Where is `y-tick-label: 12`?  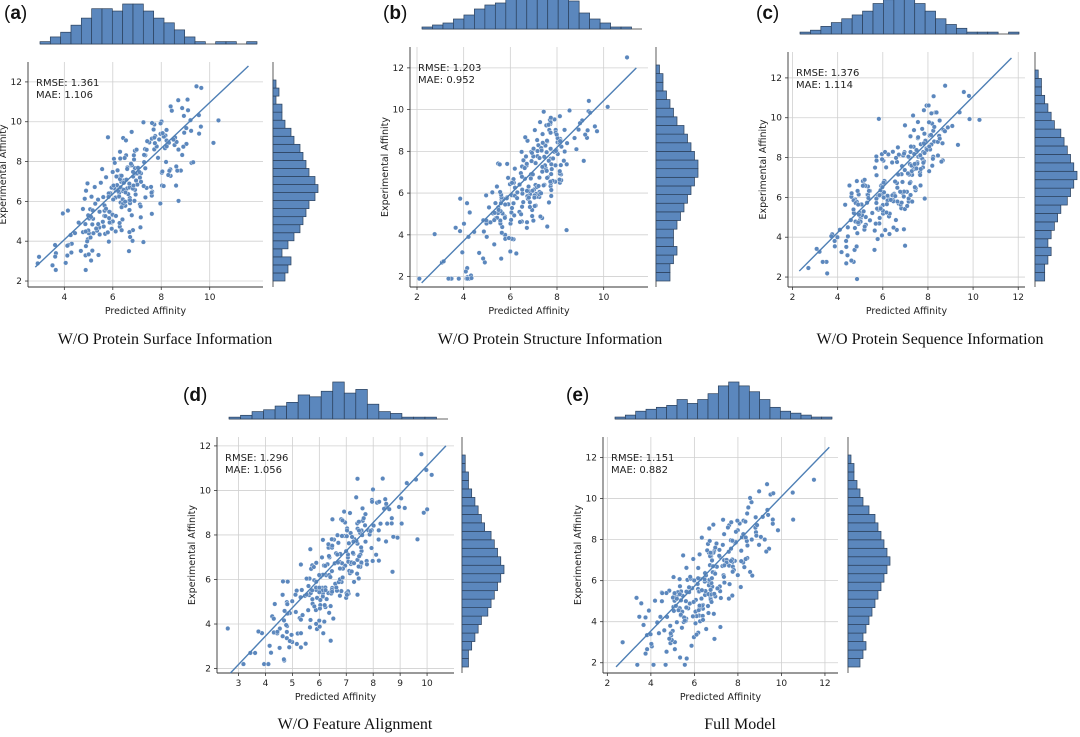 y-tick-label: 12 is located at coordinates (205, 447).